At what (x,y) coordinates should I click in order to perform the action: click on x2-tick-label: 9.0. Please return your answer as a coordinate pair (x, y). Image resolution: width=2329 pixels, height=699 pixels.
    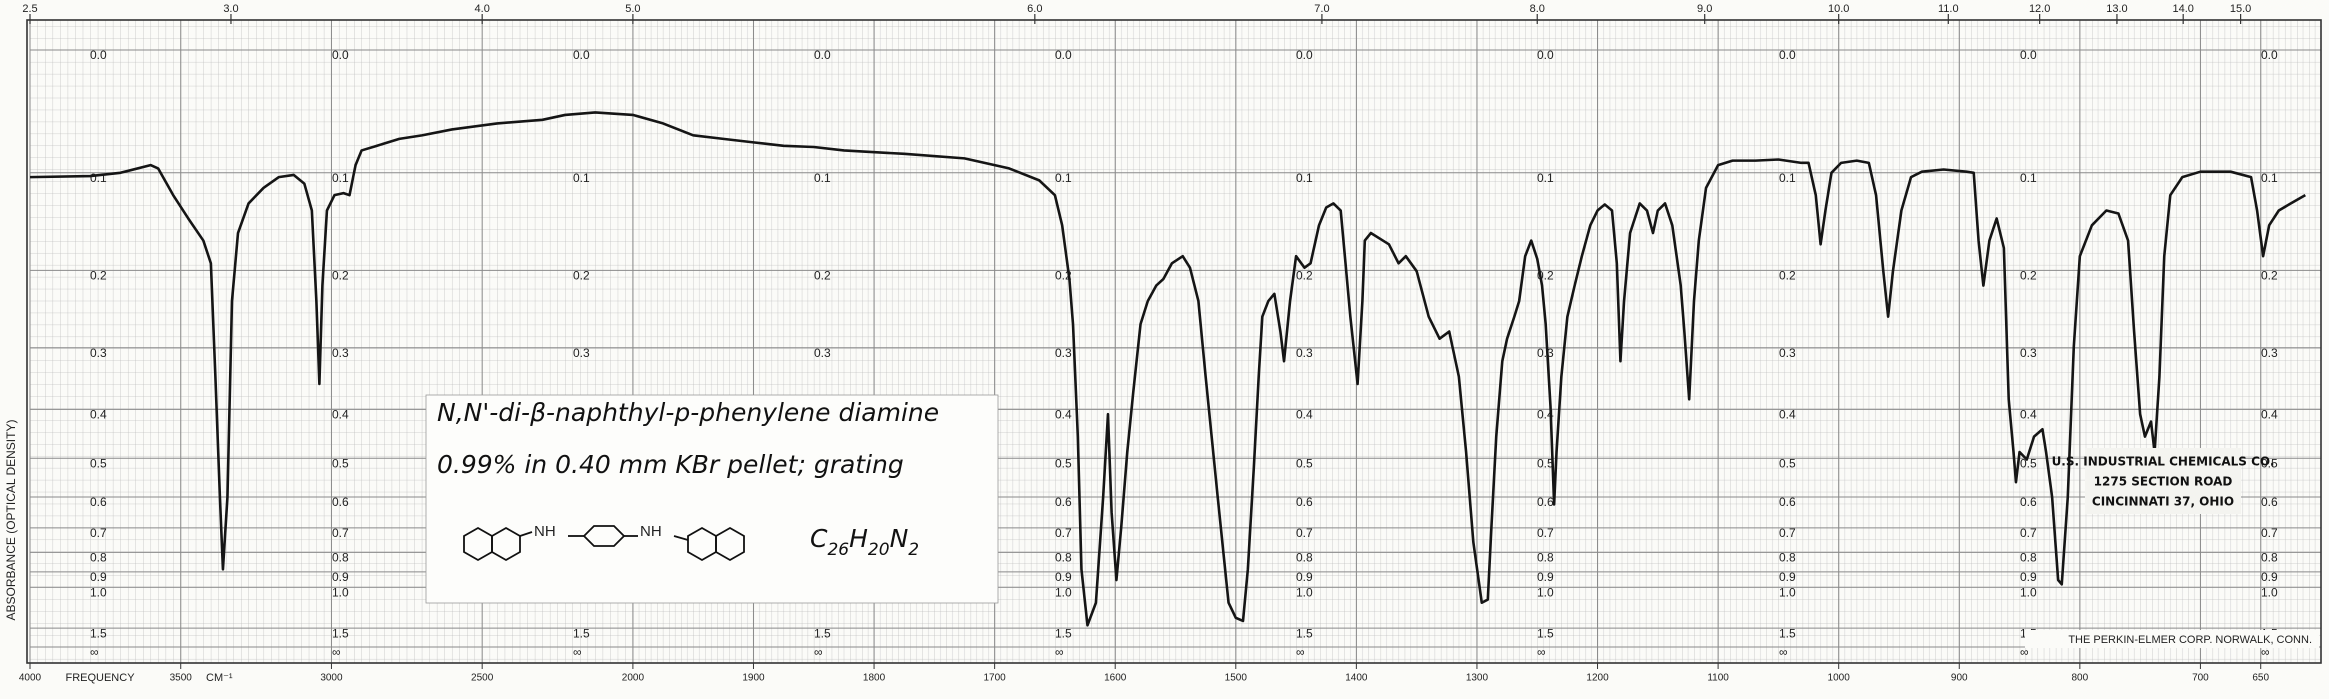
    Looking at the image, I should click on (1704, 9).